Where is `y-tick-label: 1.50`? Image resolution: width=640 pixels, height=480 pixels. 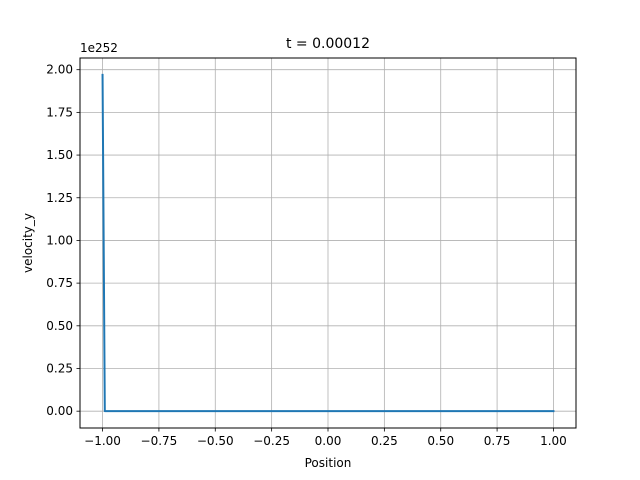 y-tick-label: 1.50 is located at coordinates (59, 155).